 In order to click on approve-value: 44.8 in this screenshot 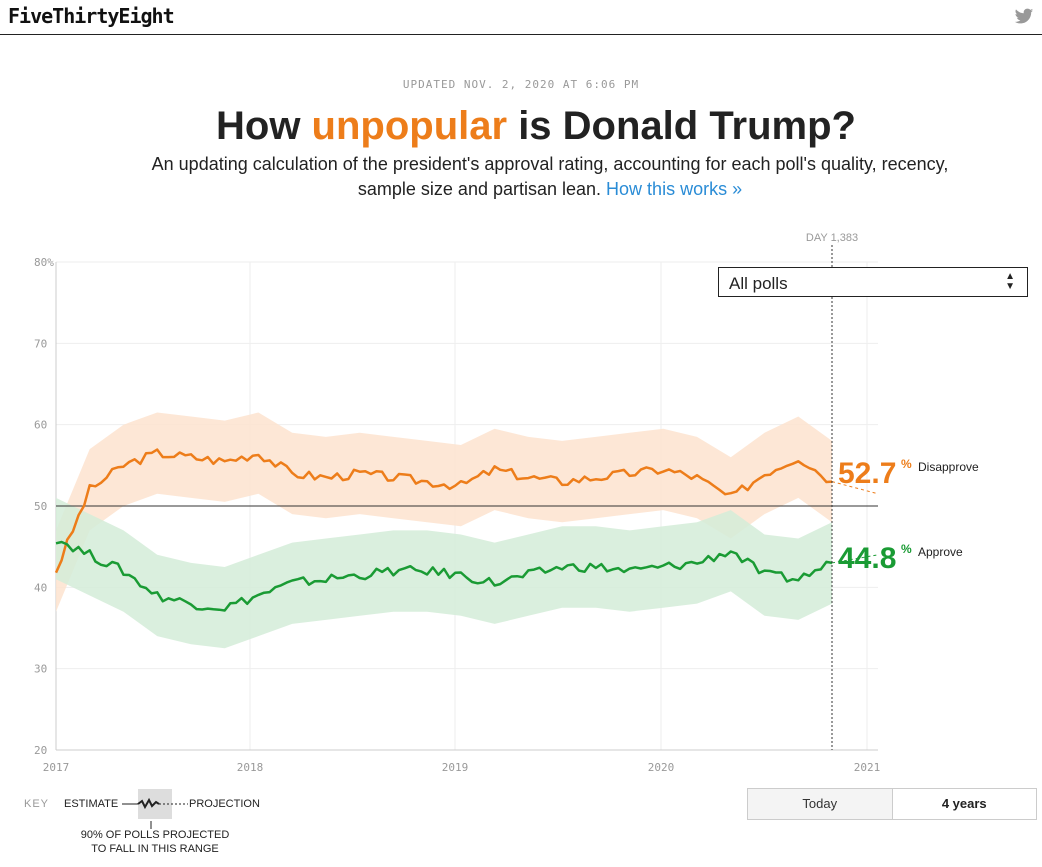, I will do `click(867, 558)`.